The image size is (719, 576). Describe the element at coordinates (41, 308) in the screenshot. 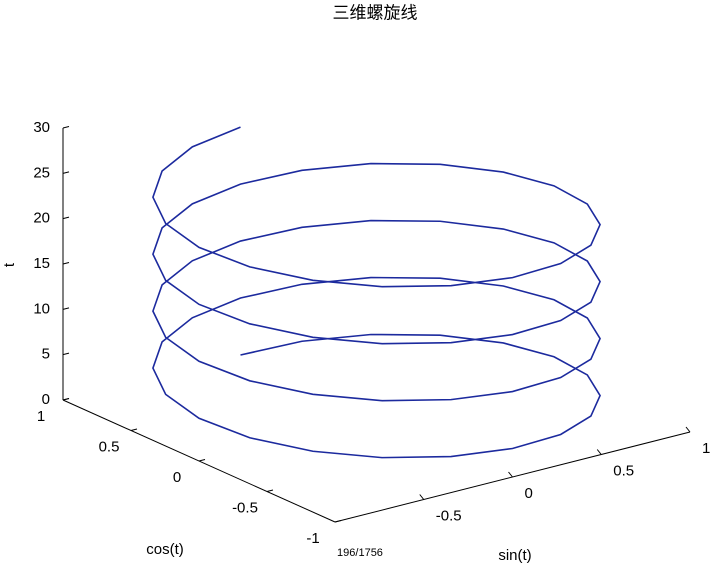

I see `z-tick-label: 10` at that location.